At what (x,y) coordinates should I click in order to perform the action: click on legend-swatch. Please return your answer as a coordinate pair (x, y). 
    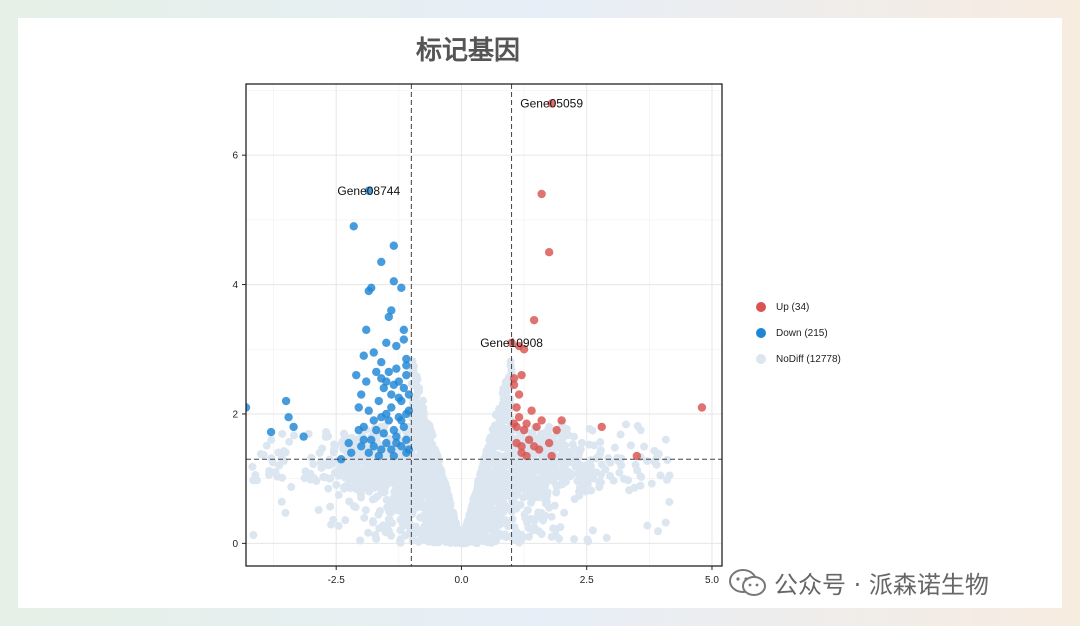
    Looking at the image, I should click on (761, 307).